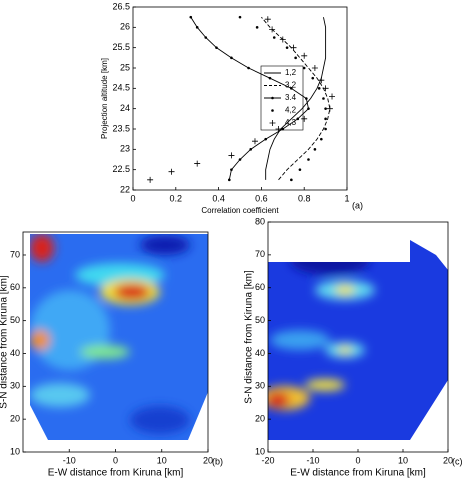  Describe the element at coordinates (69, 460) in the screenshot. I see `x-tick-label: -10` at that location.